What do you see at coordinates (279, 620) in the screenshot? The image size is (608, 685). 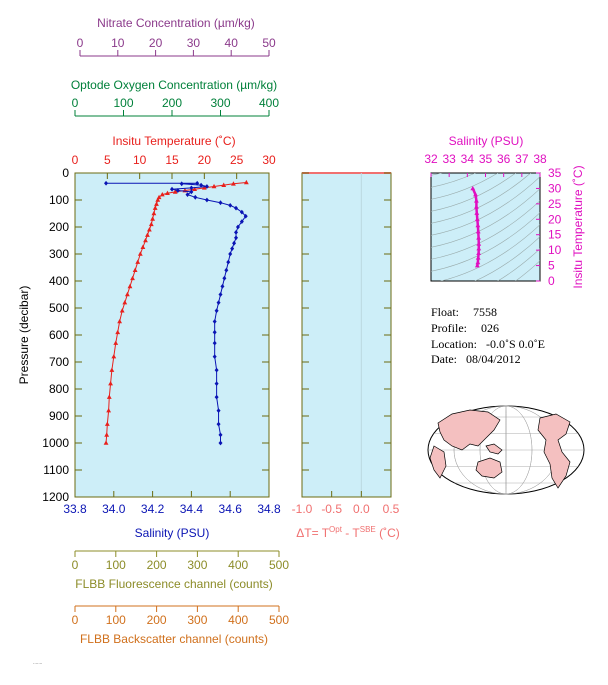 I see `backscatter-tick-label: 500` at bounding box center [279, 620].